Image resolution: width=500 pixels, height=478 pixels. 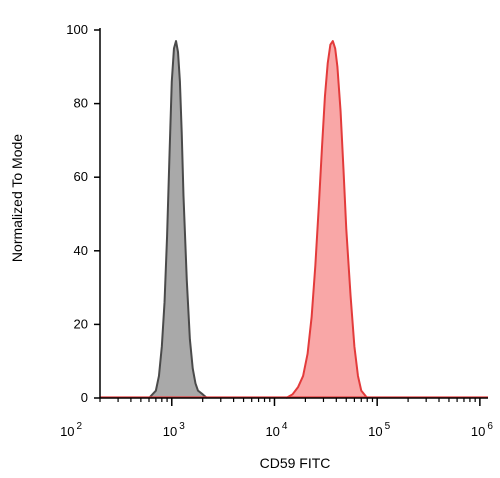 What do you see at coordinates (295, 463) in the screenshot?
I see `x-axis-title: CD59 FITC` at bounding box center [295, 463].